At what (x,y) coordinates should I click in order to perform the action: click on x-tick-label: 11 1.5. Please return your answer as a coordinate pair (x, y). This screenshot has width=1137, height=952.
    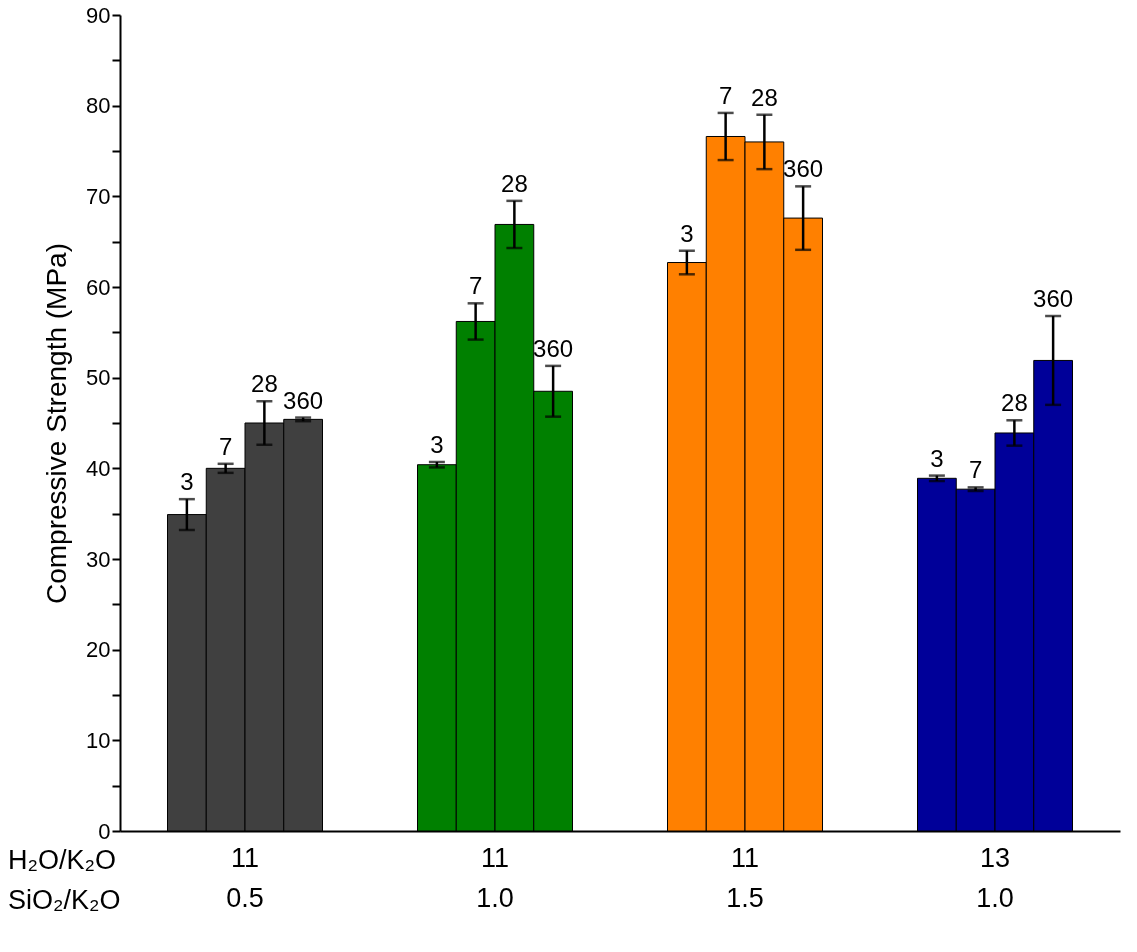
    Looking at the image, I should click on (745, 877).